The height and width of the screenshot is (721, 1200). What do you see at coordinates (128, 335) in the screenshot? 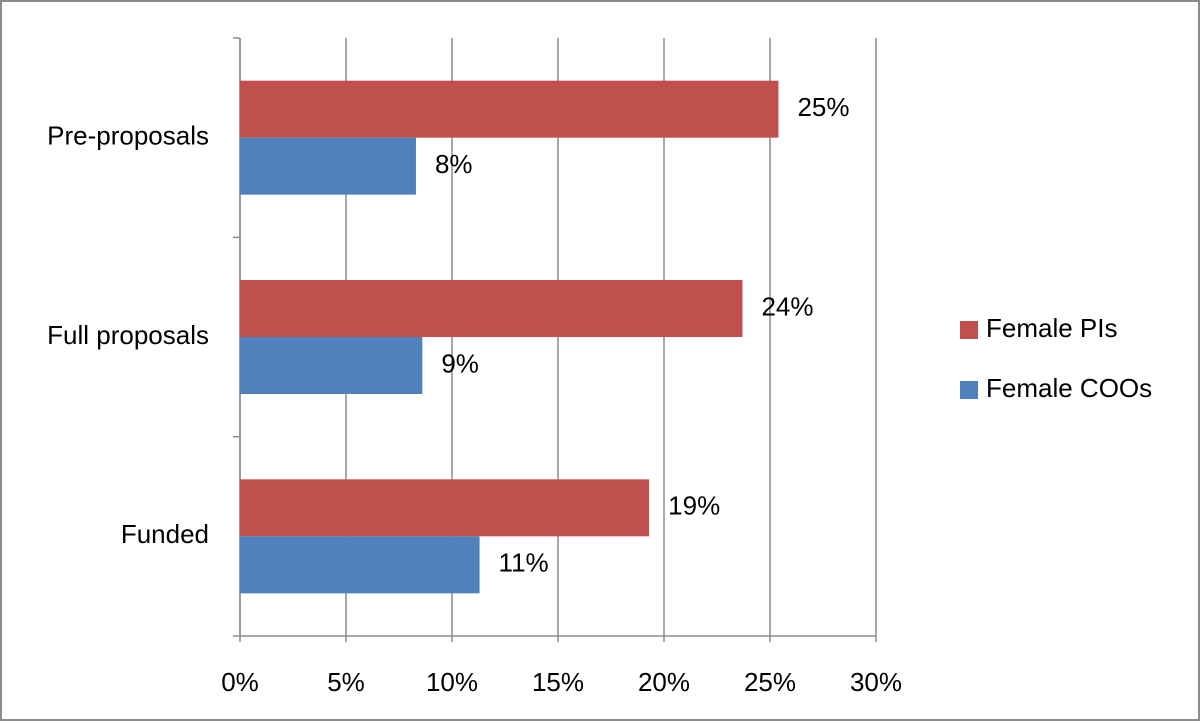
I see `y-tick-label: Full proposals` at bounding box center [128, 335].